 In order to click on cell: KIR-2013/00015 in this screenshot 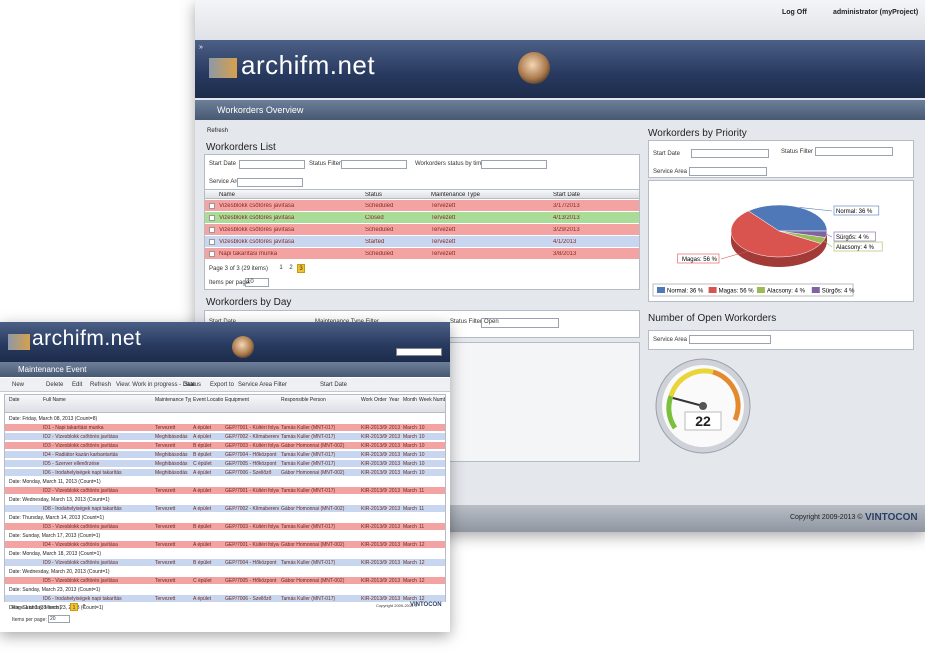, I will do `click(374, 599)`.